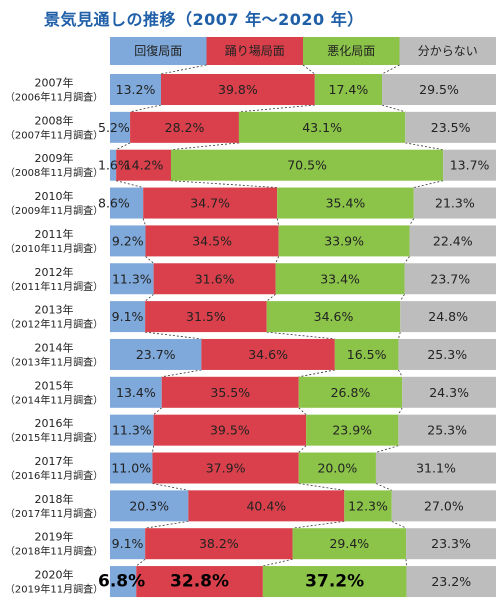  What do you see at coordinates (455, 203) in the screenshot?
I see `data-label-unknown: 21.3%` at bounding box center [455, 203].